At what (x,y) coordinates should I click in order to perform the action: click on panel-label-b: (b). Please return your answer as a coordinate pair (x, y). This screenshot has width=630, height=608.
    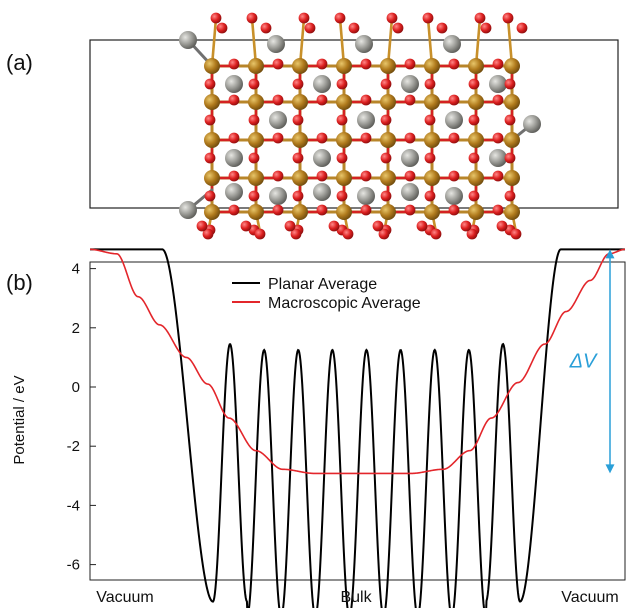
    Looking at the image, I should click on (19, 282).